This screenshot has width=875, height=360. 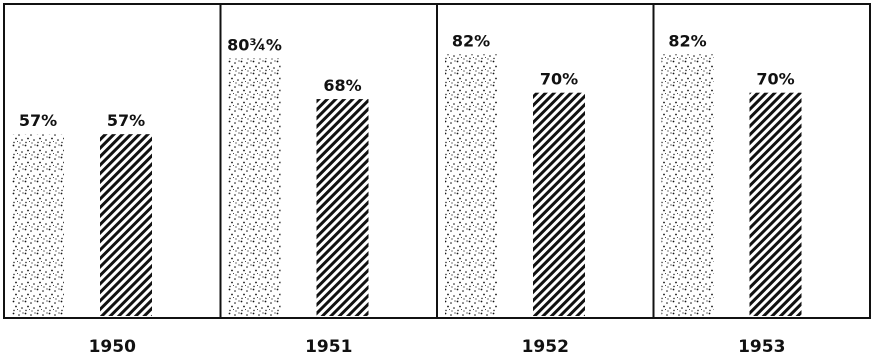 I want to click on value-label: 80¾%, so click(x=254, y=44).